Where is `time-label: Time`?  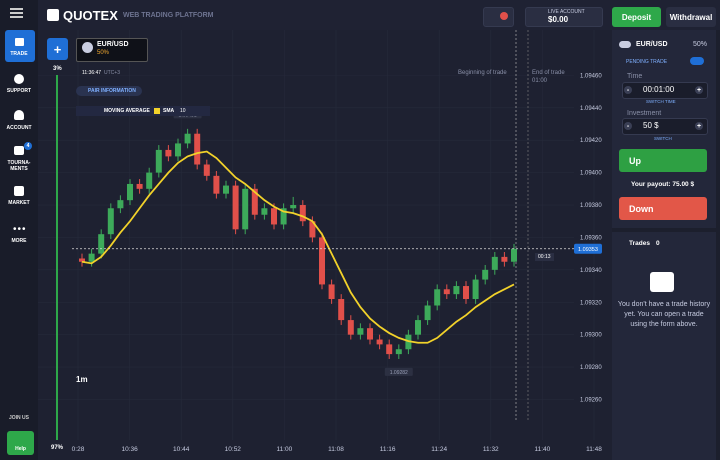 time-label: Time is located at coordinates (635, 76).